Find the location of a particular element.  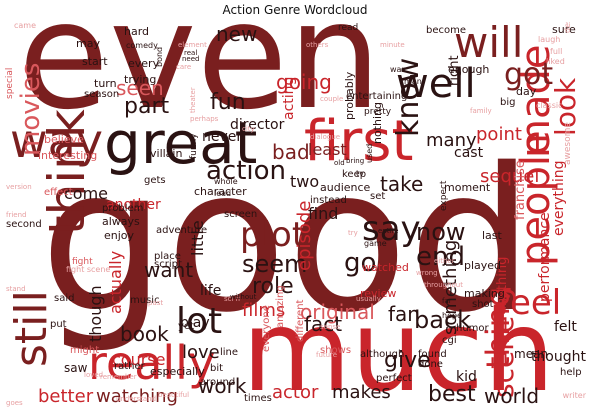

word-say: say is located at coordinates (391, 229).